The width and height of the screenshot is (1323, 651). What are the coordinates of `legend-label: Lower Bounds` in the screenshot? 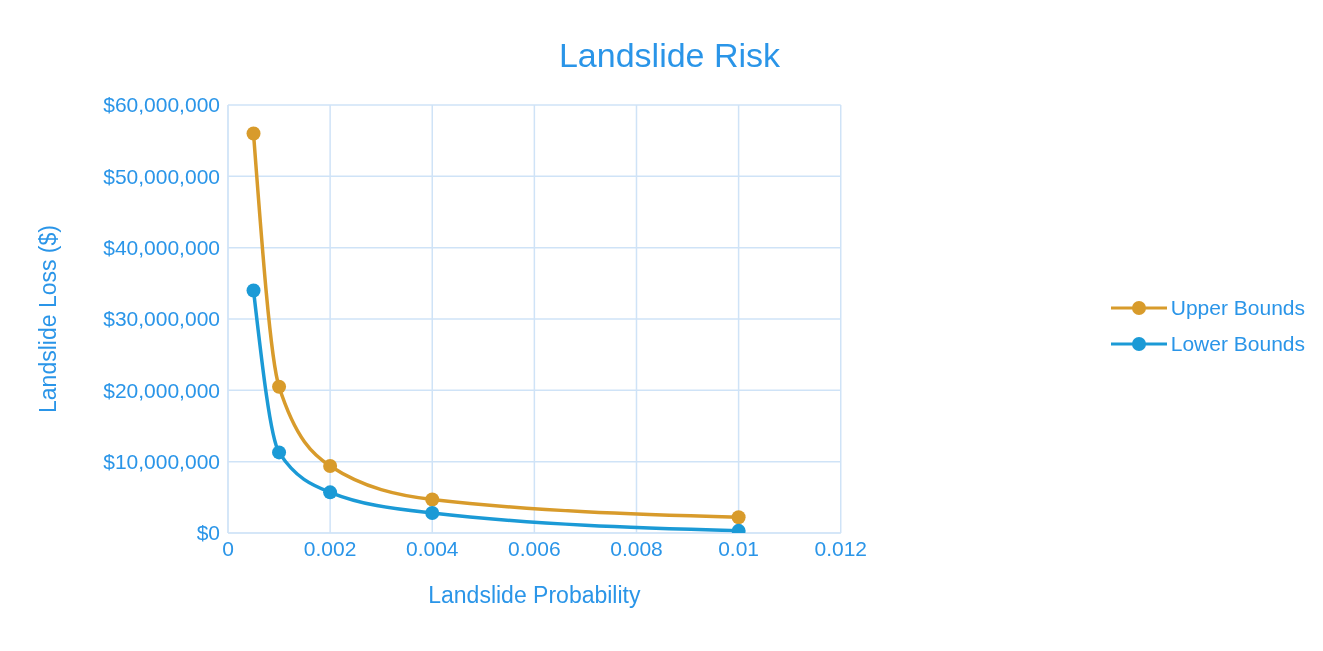 It's located at (1237, 343).